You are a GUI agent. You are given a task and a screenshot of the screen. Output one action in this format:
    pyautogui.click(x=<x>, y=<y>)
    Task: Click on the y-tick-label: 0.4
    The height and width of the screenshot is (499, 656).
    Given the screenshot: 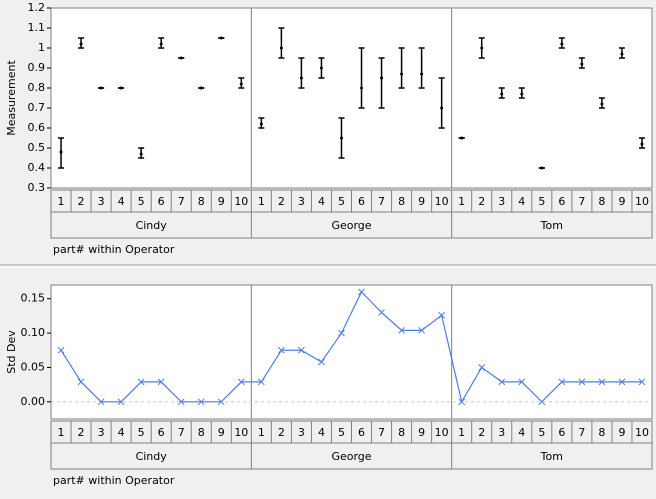 What is the action you would take?
    pyautogui.click(x=37, y=167)
    